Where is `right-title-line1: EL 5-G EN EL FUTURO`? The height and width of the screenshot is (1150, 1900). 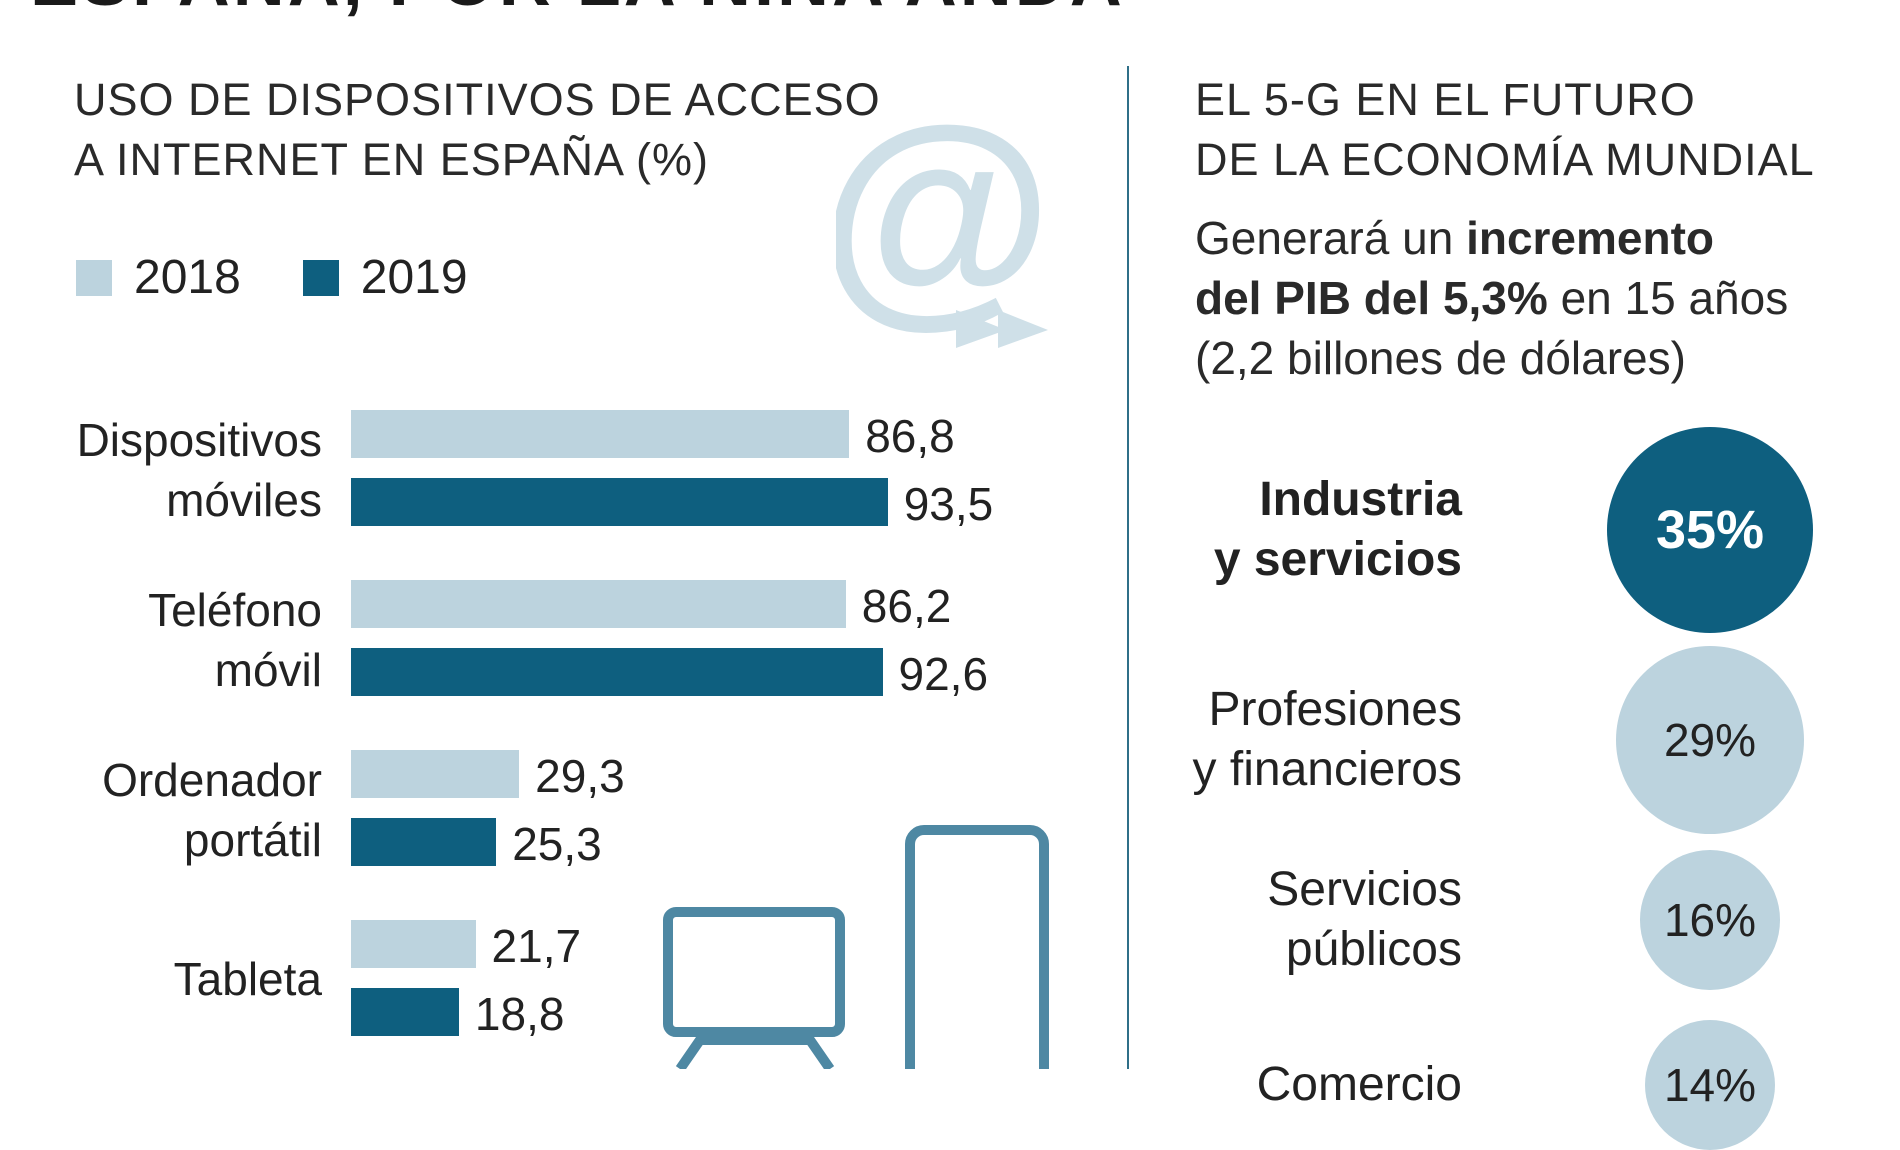
right-title-line1: EL 5-G EN EL FUTURO is located at coordinates (1445, 99).